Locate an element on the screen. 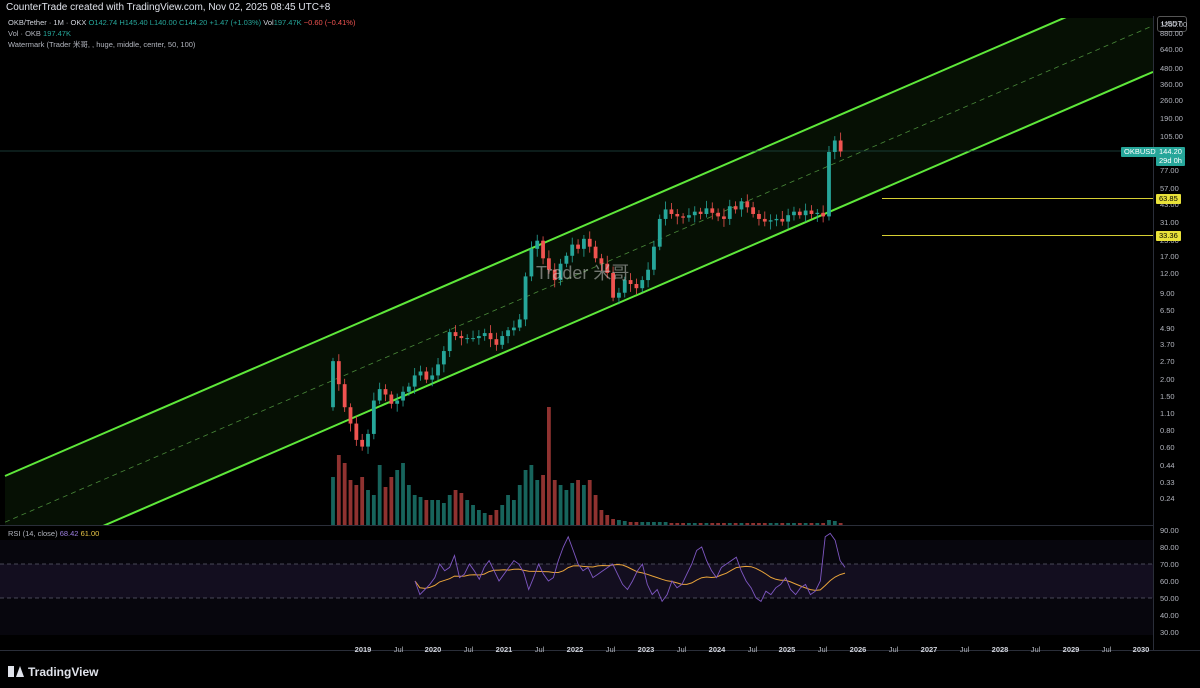 This screenshot has height=688, width=1200. rsi-axis-label: 40.00 is located at coordinates (1169, 615).